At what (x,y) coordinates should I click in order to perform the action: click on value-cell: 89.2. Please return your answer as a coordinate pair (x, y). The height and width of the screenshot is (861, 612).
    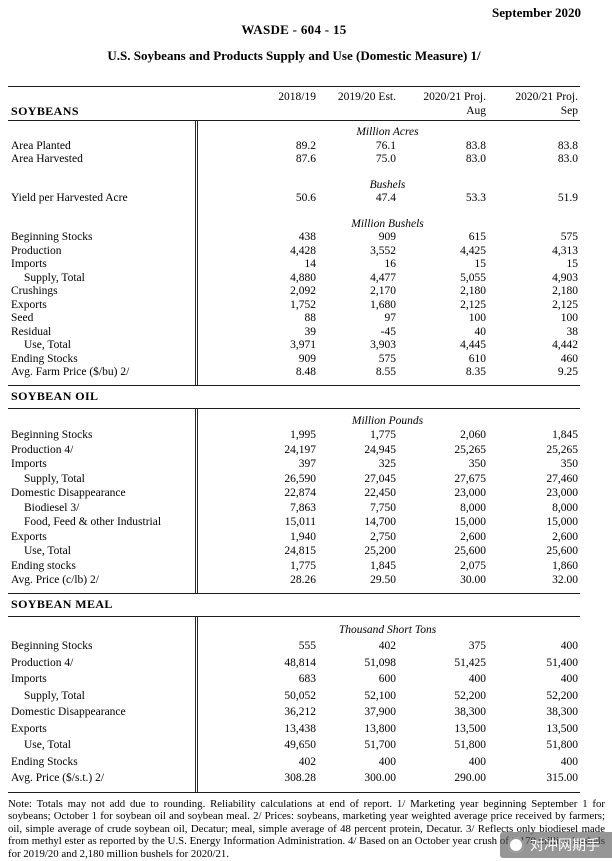
    Looking at the image, I should click on (305, 145).